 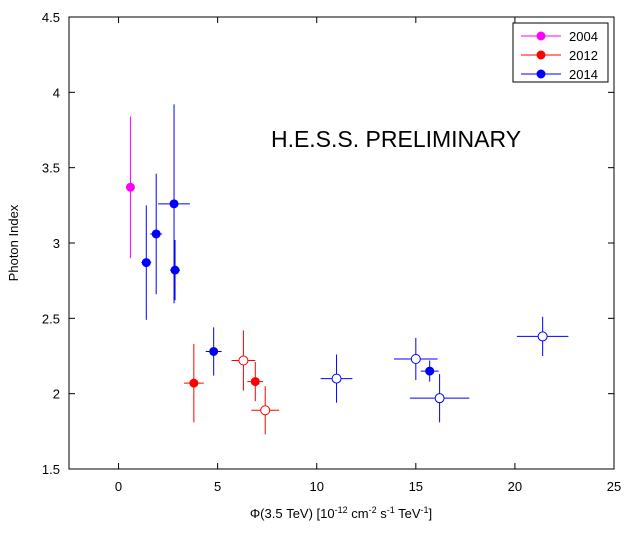 I want to click on y-tick-label: 2, so click(x=56, y=394).